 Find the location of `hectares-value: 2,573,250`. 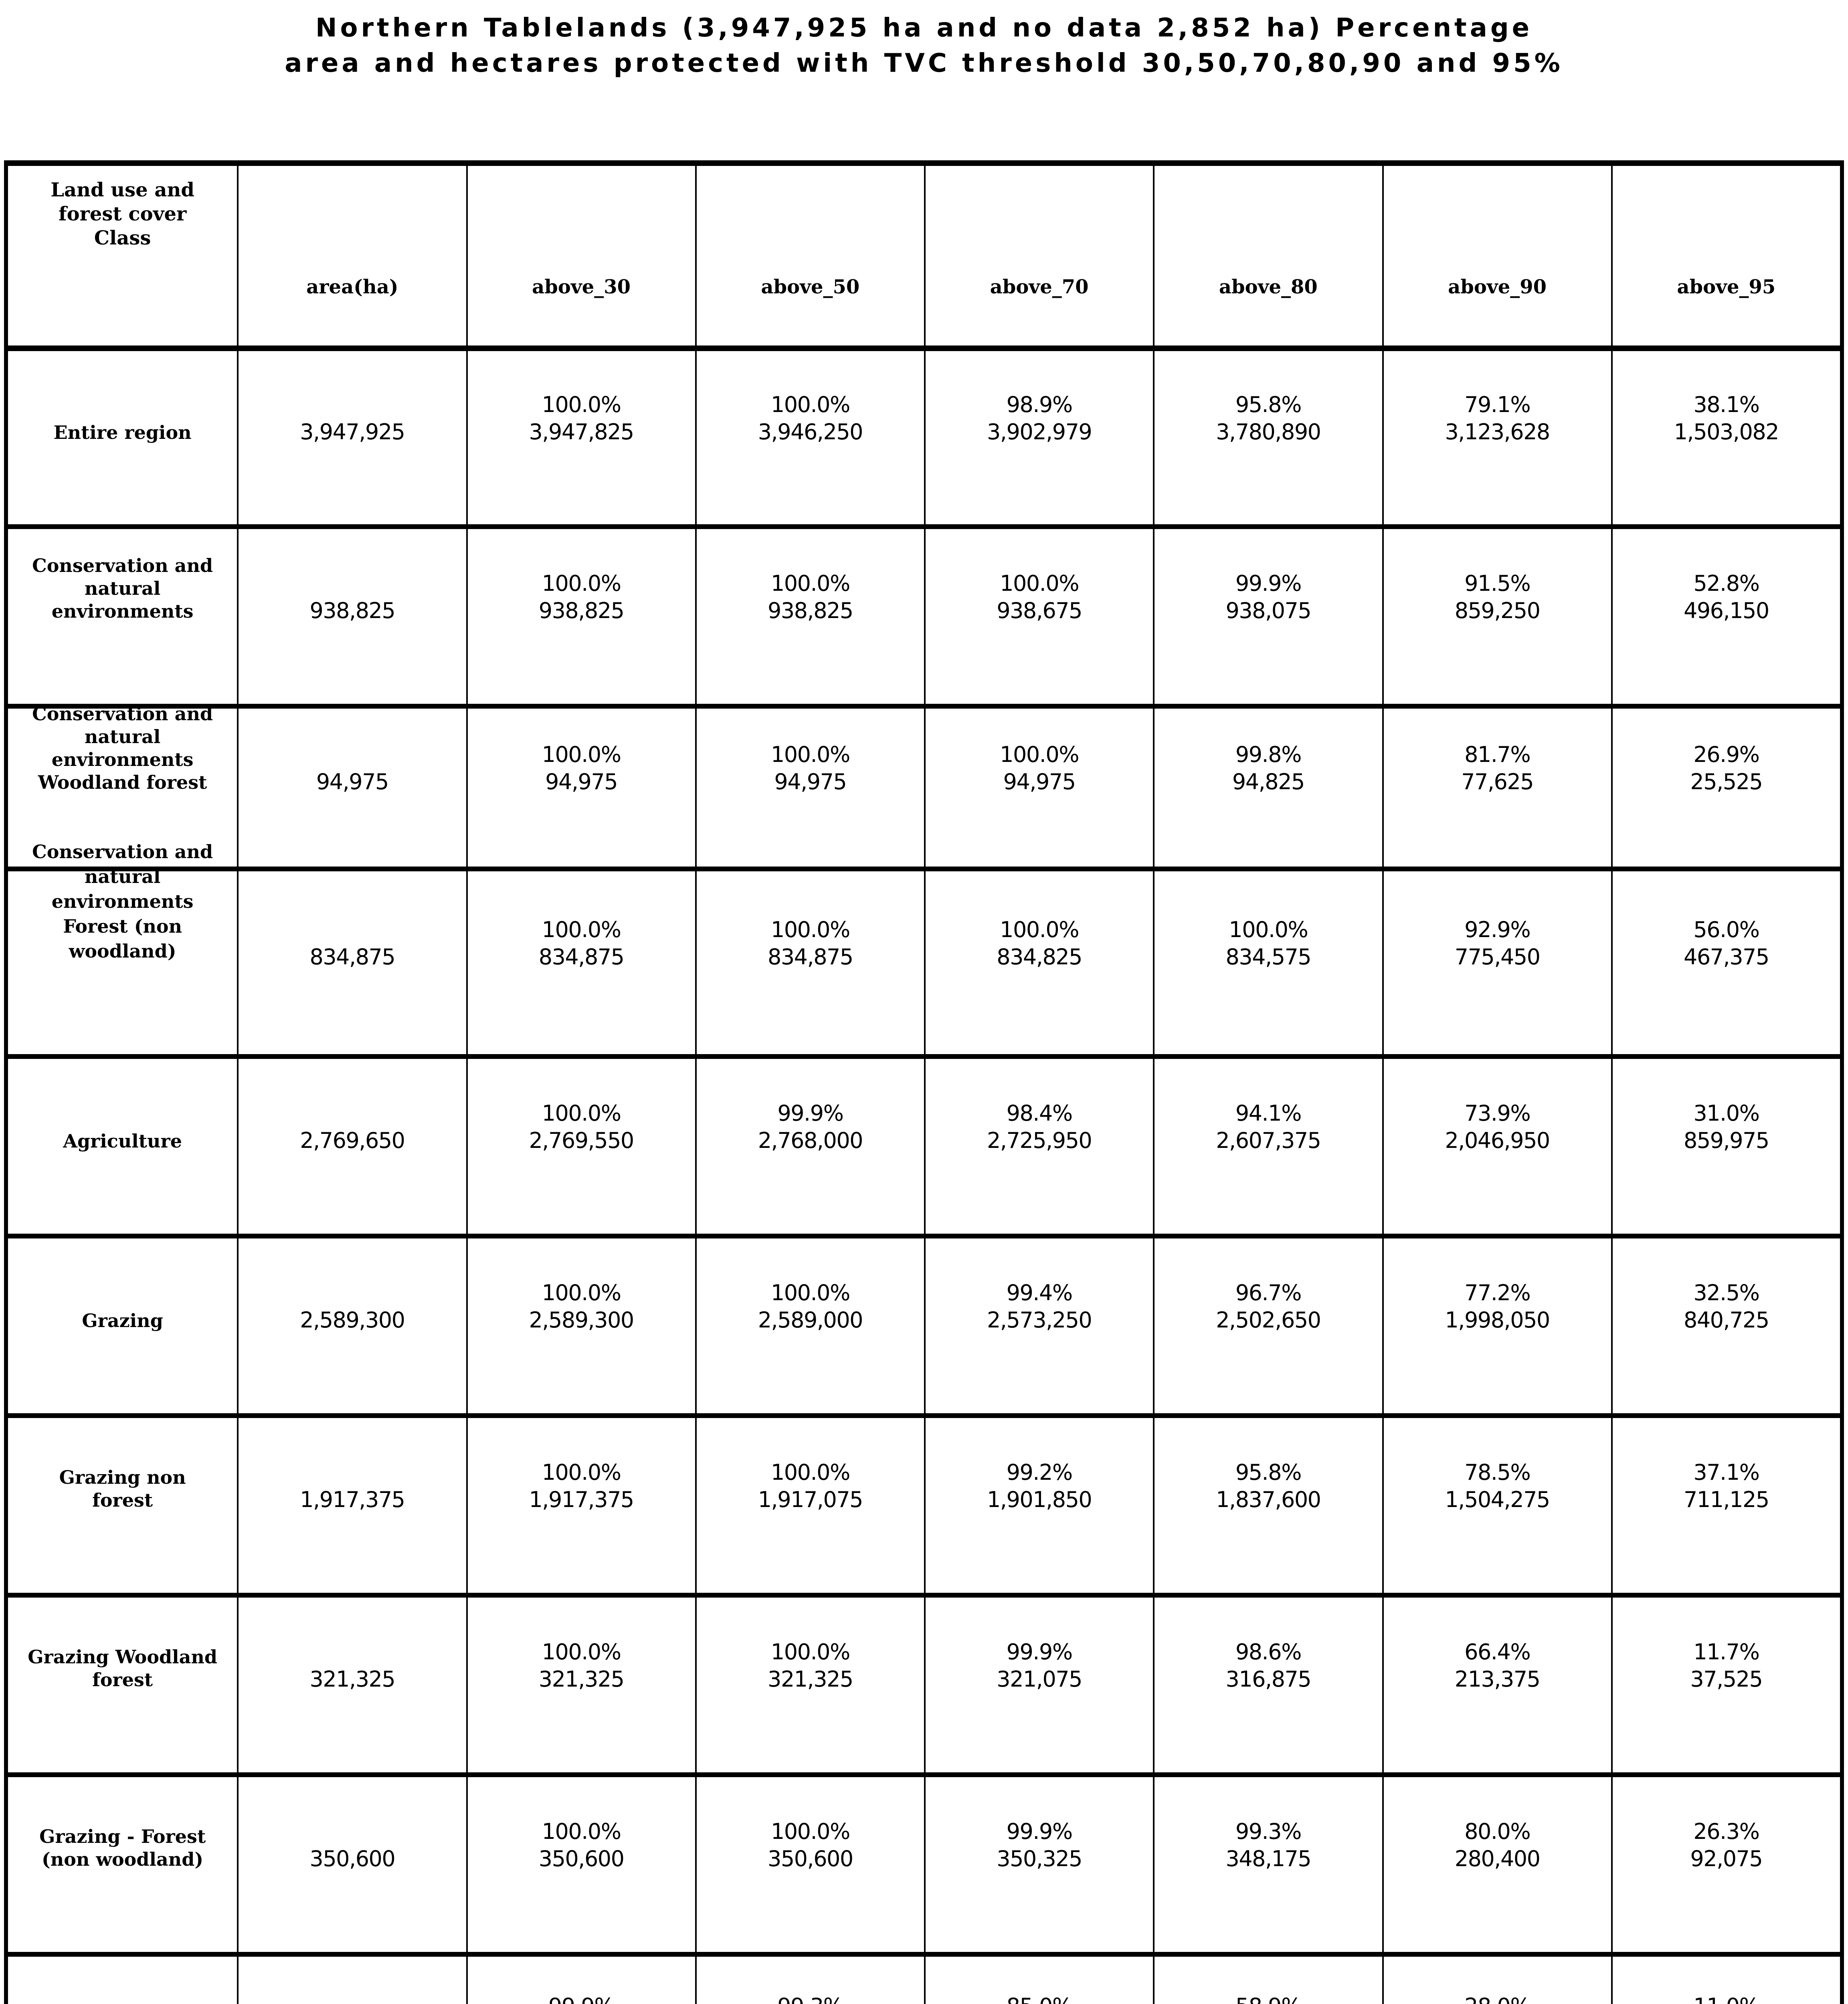

hectares-value: 2,573,250 is located at coordinates (1039, 1320).